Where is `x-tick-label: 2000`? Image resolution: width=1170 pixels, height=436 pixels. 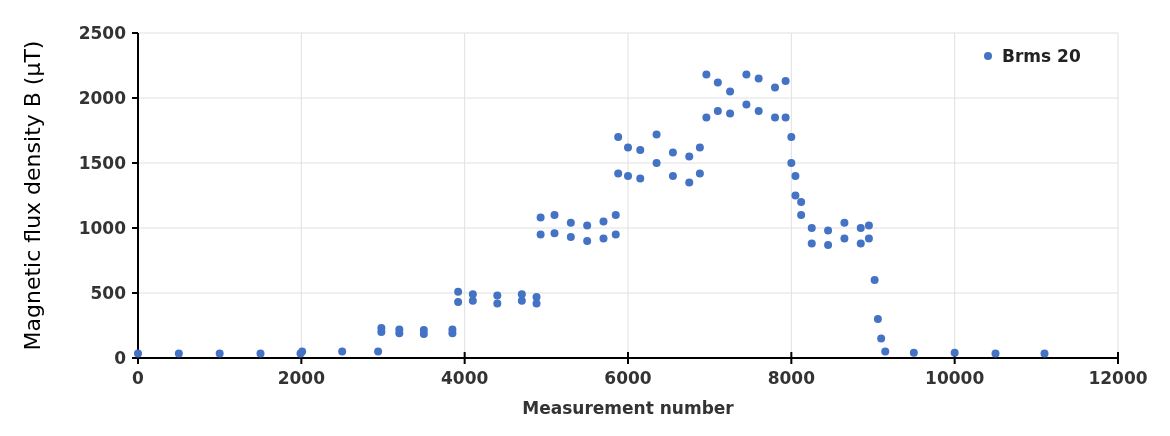
x-tick-label: 2000 is located at coordinates (301, 378).